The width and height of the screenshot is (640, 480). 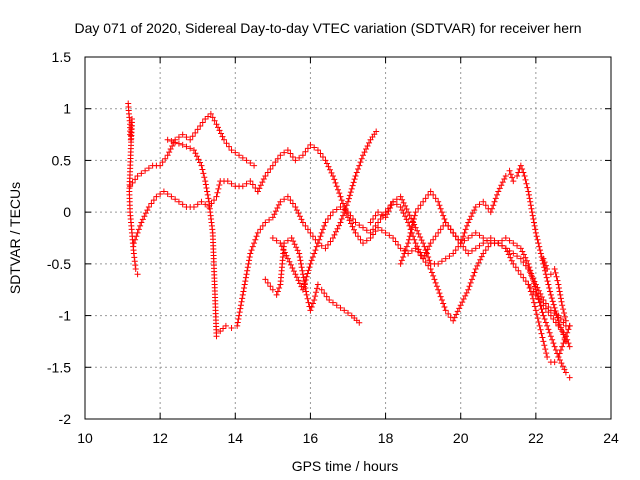 What do you see at coordinates (133, 189) in the screenshot?
I see `series-early-cluster` at bounding box center [133, 189].